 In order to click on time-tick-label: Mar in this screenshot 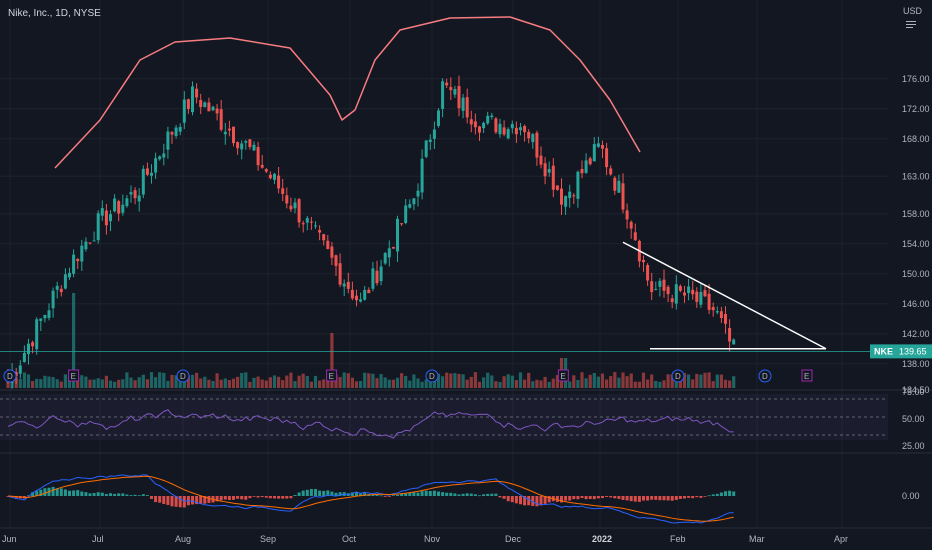, I will do `click(757, 539)`.